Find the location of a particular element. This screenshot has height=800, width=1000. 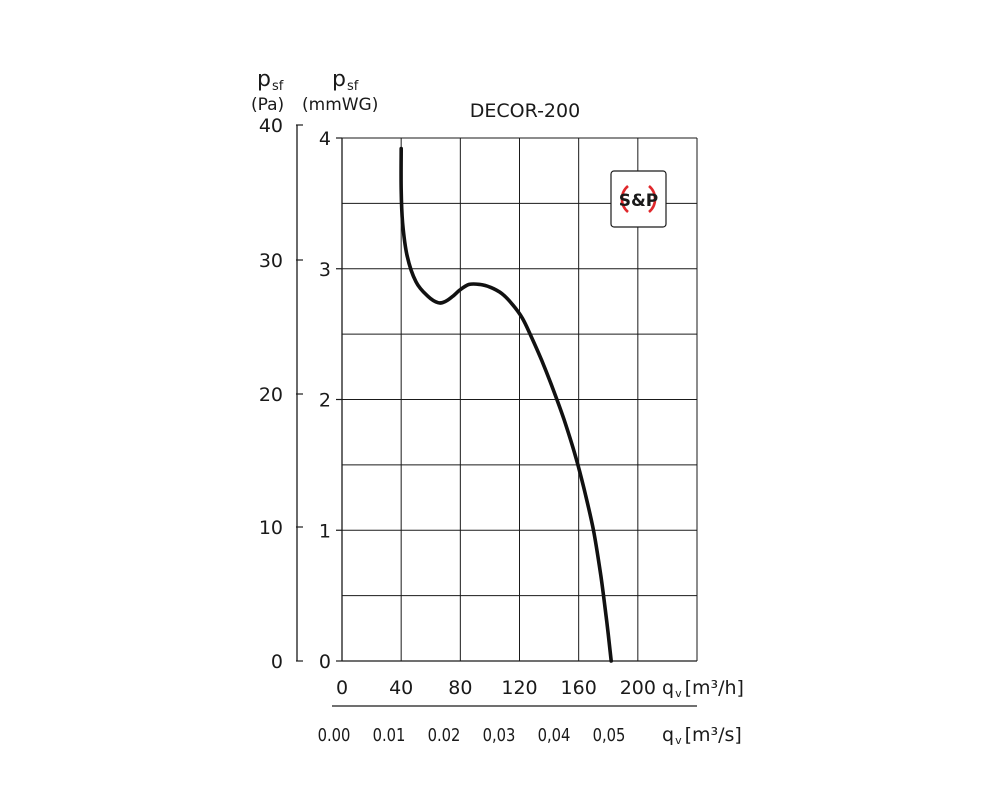

y-inner-unit: (mmWG) is located at coordinates (340, 105).